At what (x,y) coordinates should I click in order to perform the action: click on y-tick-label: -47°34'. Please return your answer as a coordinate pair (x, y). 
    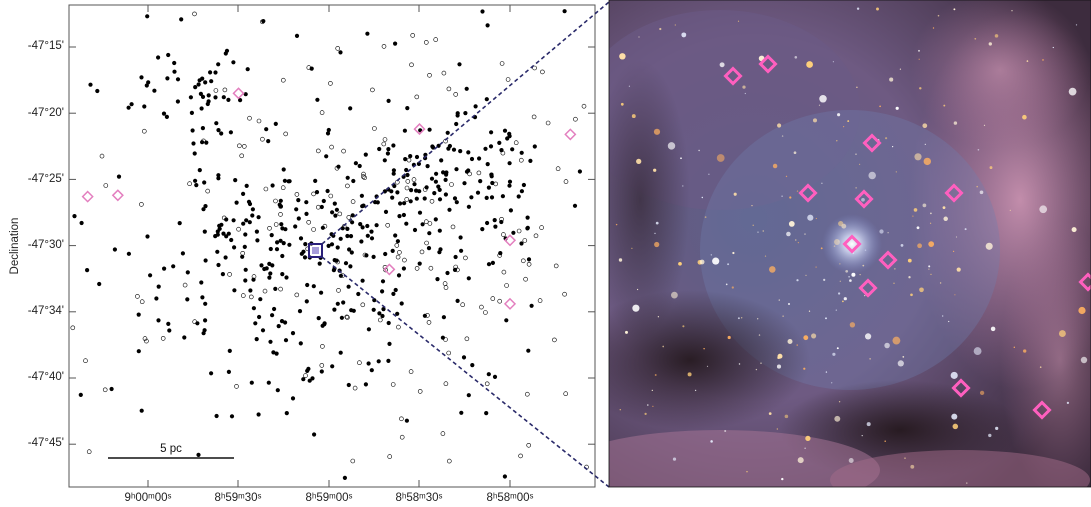
    Looking at the image, I should click on (46, 311).